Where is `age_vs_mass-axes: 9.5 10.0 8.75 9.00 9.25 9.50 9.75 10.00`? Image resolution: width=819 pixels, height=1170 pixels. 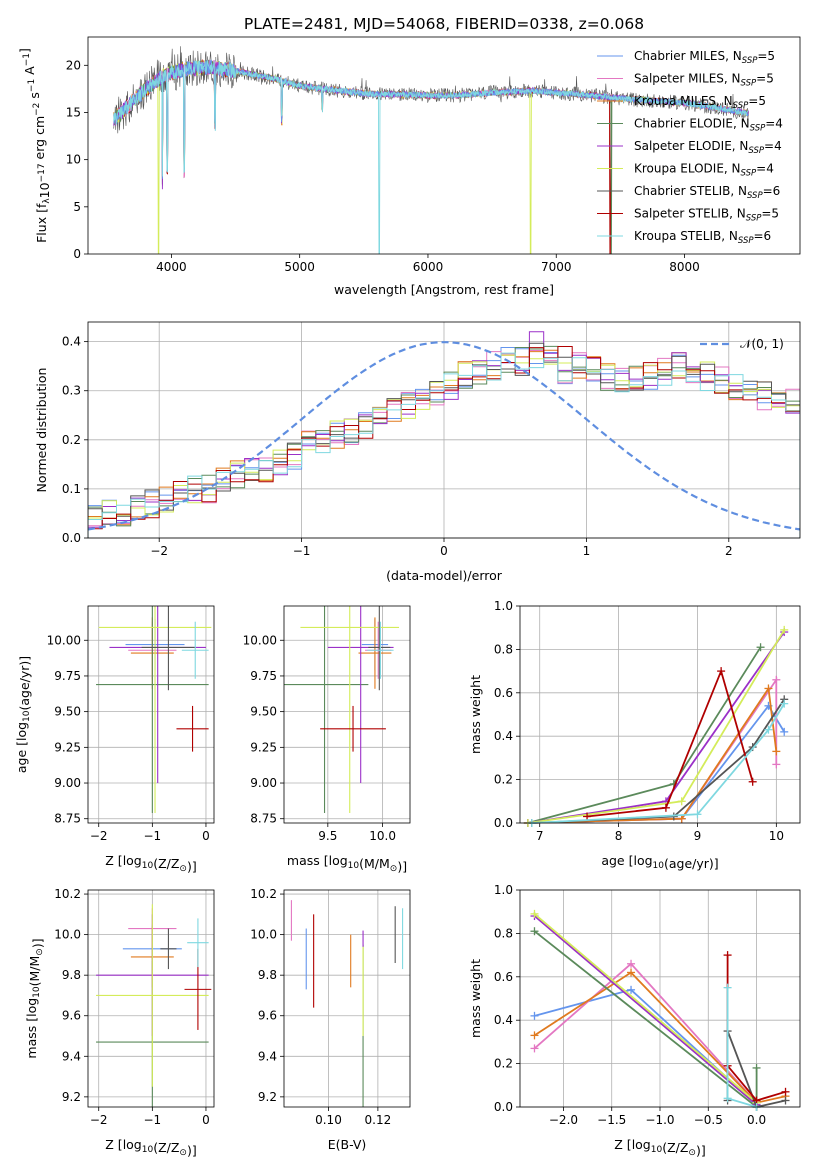
age_vs_mass-axes: 9.5 10.0 8.75 9.00 9.25 9.50 9.75 10.00 is located at coordinates (326, 724).